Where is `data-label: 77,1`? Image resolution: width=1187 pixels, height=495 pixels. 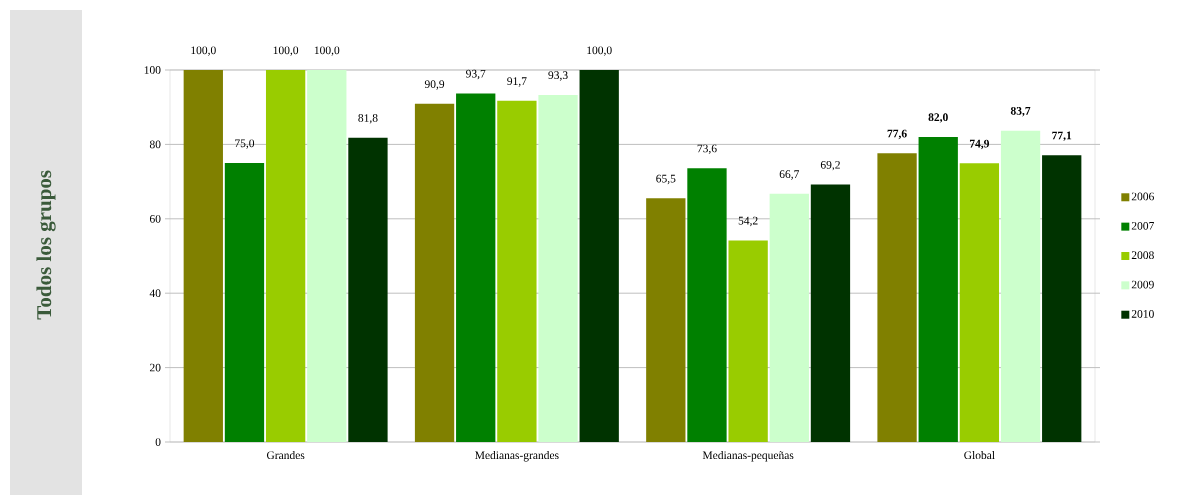 data-label: 77,1 is located at coordinates (1062, 136).